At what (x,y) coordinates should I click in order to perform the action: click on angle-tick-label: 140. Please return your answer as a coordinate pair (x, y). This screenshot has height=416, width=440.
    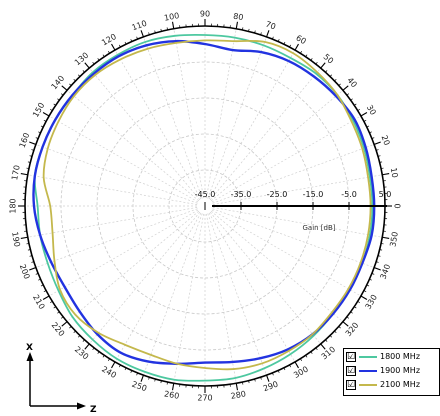
    Looking at the image, I should click on (58, 82).